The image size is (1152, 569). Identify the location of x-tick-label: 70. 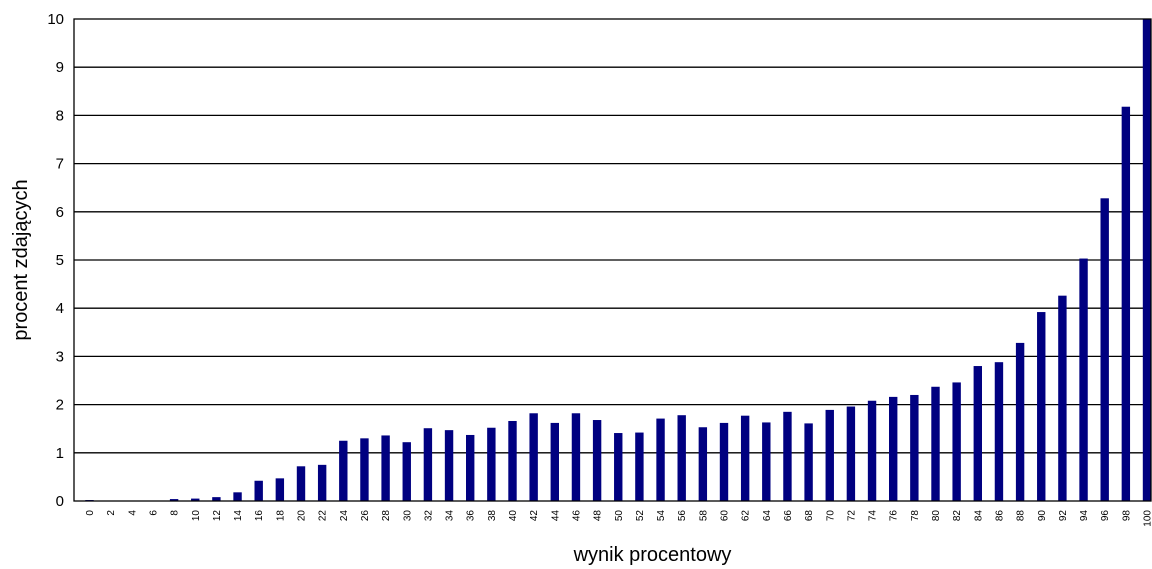
(830, 516).